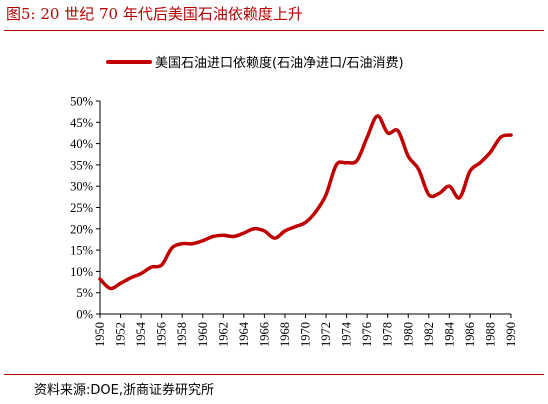 The width and height of the screenshot is (548, 404). I want to click on figure-title: 图5: 20 世纪 70 年代后美国石油依赖度上升, so click(154, 14).